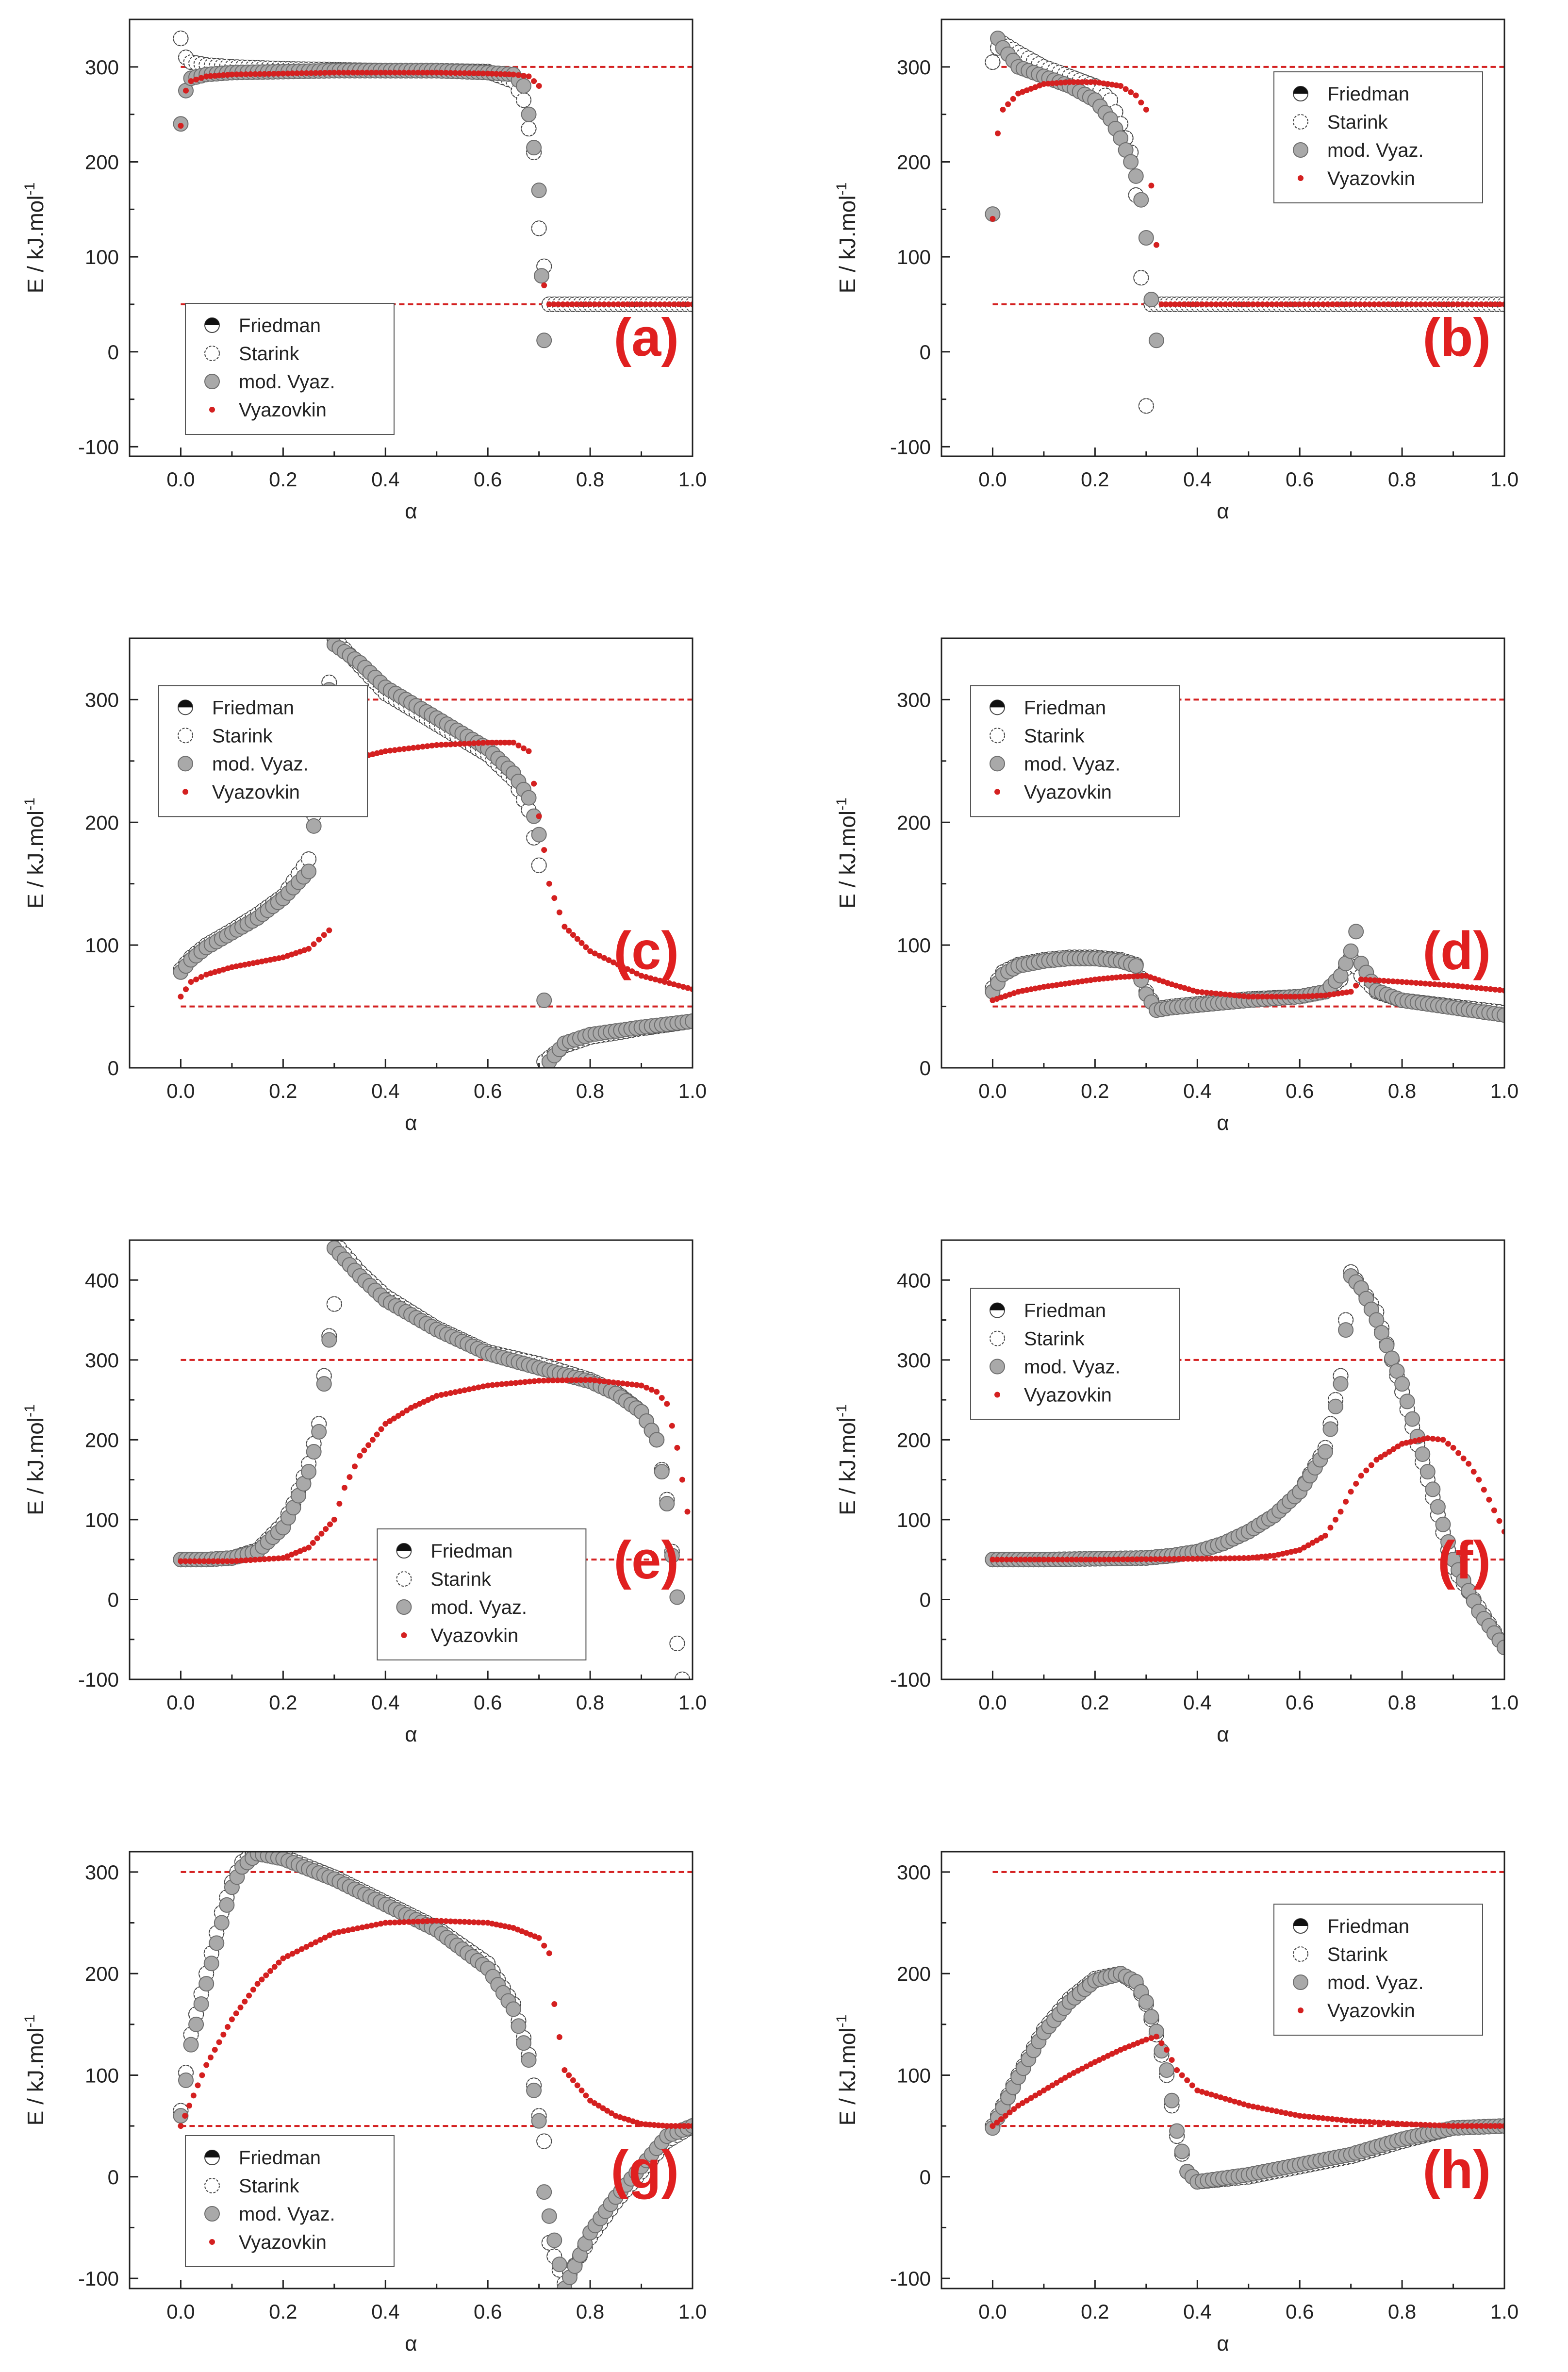  What do you see at coordinates (283, 1702) in the screenshot?
I see `x-tick-label: 0.2` at bounding box center [283, 1702].